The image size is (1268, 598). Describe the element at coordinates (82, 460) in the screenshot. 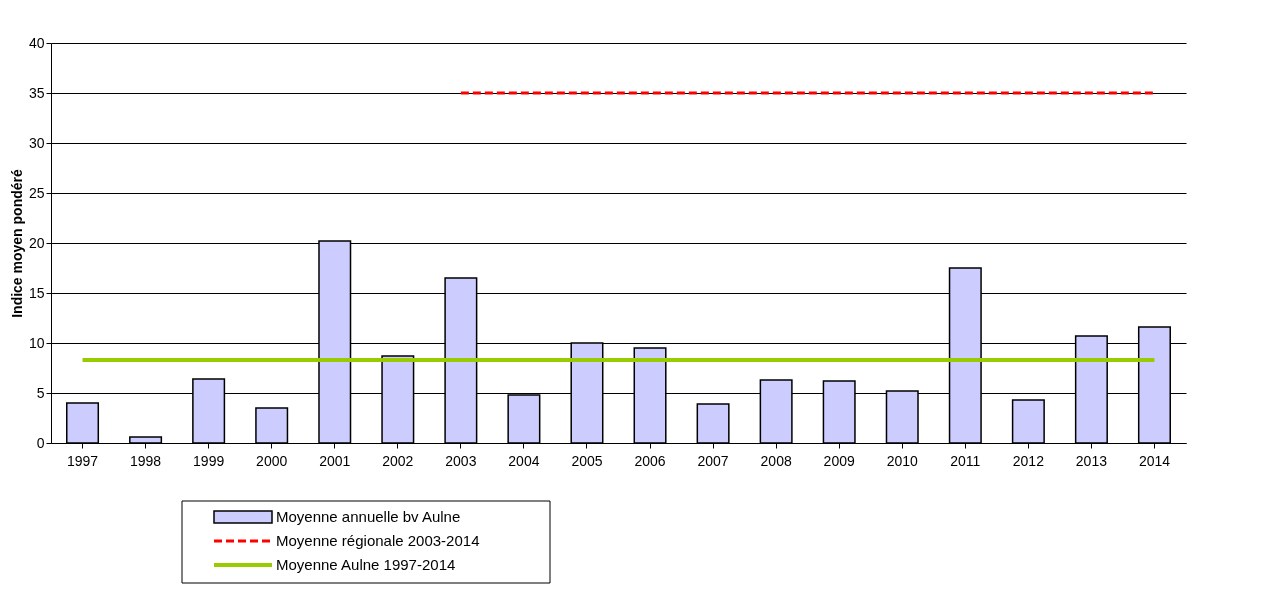

I see `x-tick-label: 1997` at that location.